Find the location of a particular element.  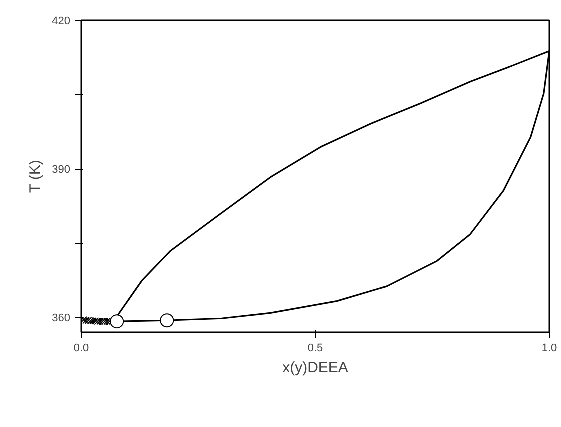

x-tick-label: 1.0 is located at coordinates (550, 348).